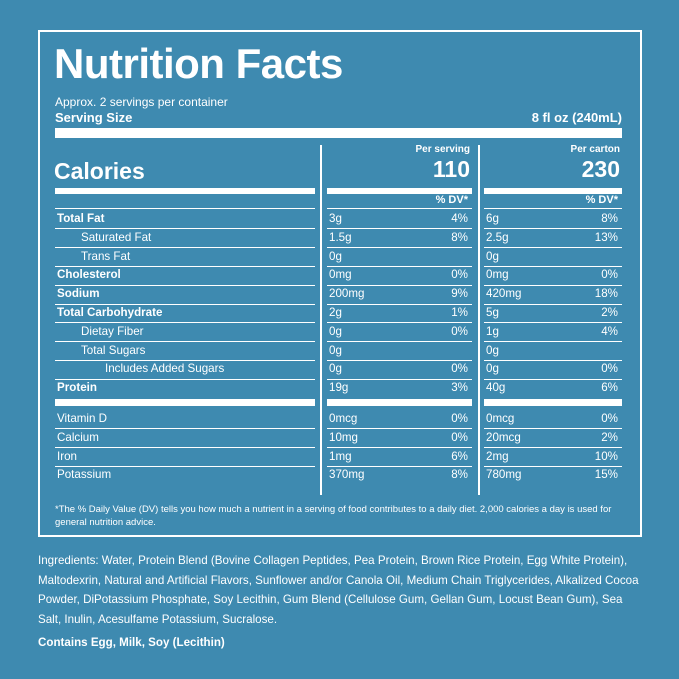 Image resolution: width=679 pixels, height=679 pixels. What do you see at coordinates (503, 437) in the screenshot?
I see `amount: 20mcg` at bounding box center [503, 437].